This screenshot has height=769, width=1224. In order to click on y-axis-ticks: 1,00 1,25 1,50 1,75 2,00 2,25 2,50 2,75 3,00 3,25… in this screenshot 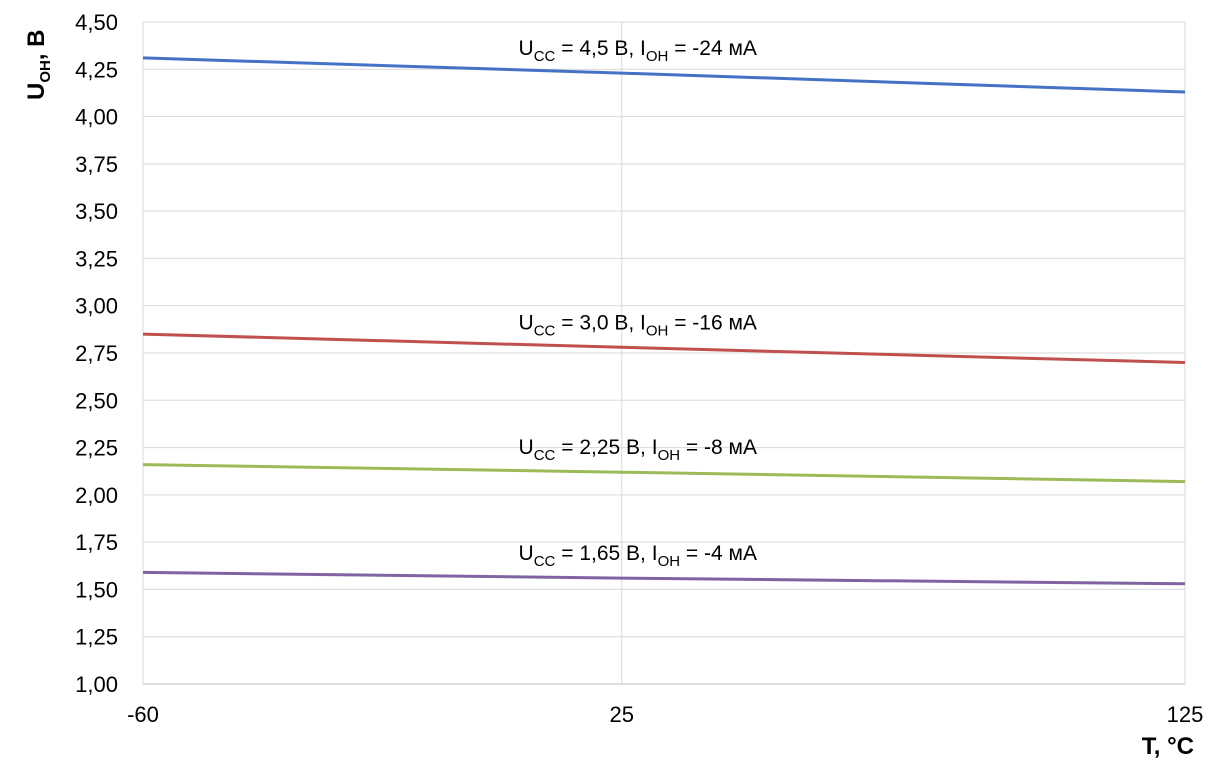, I will do `click(96, 353)`.